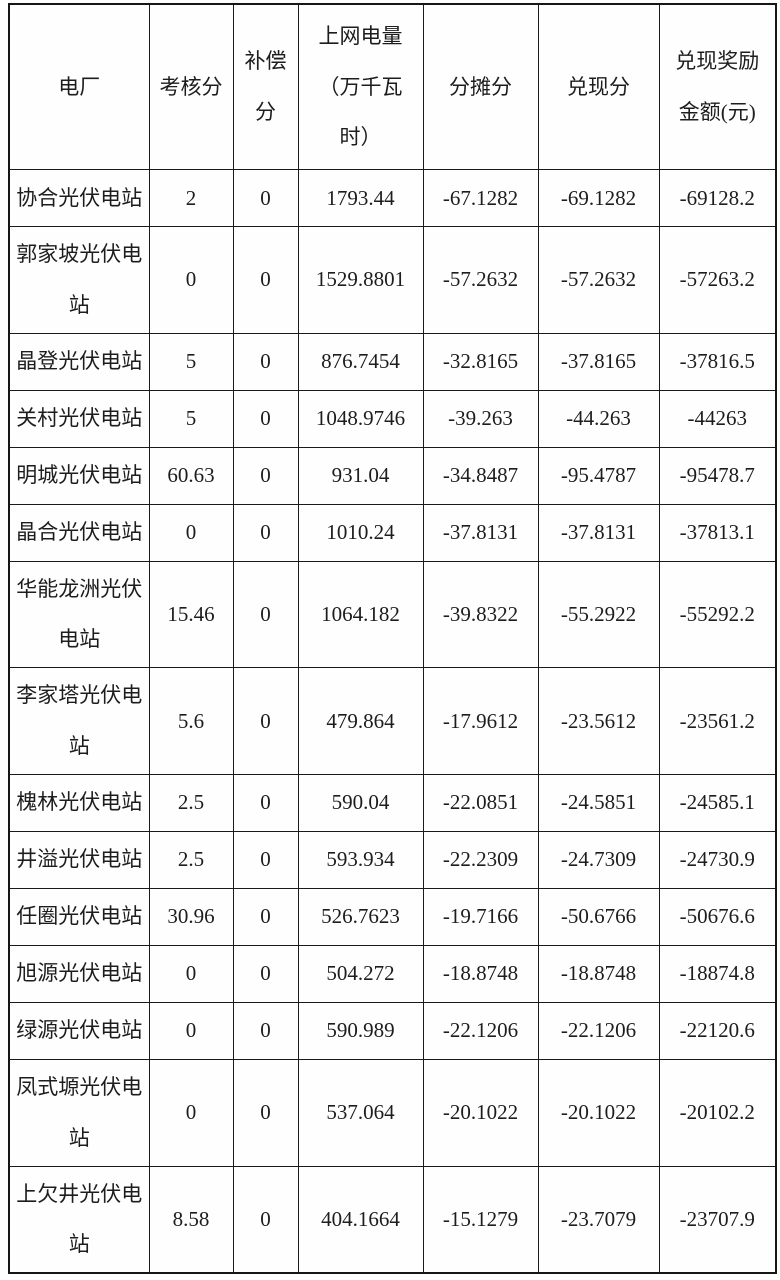  What do you see at coordinates (79, 859) in the screenshot?
I see `plant-cell: 井溢光伏电站` at bounding box center [79, 859].